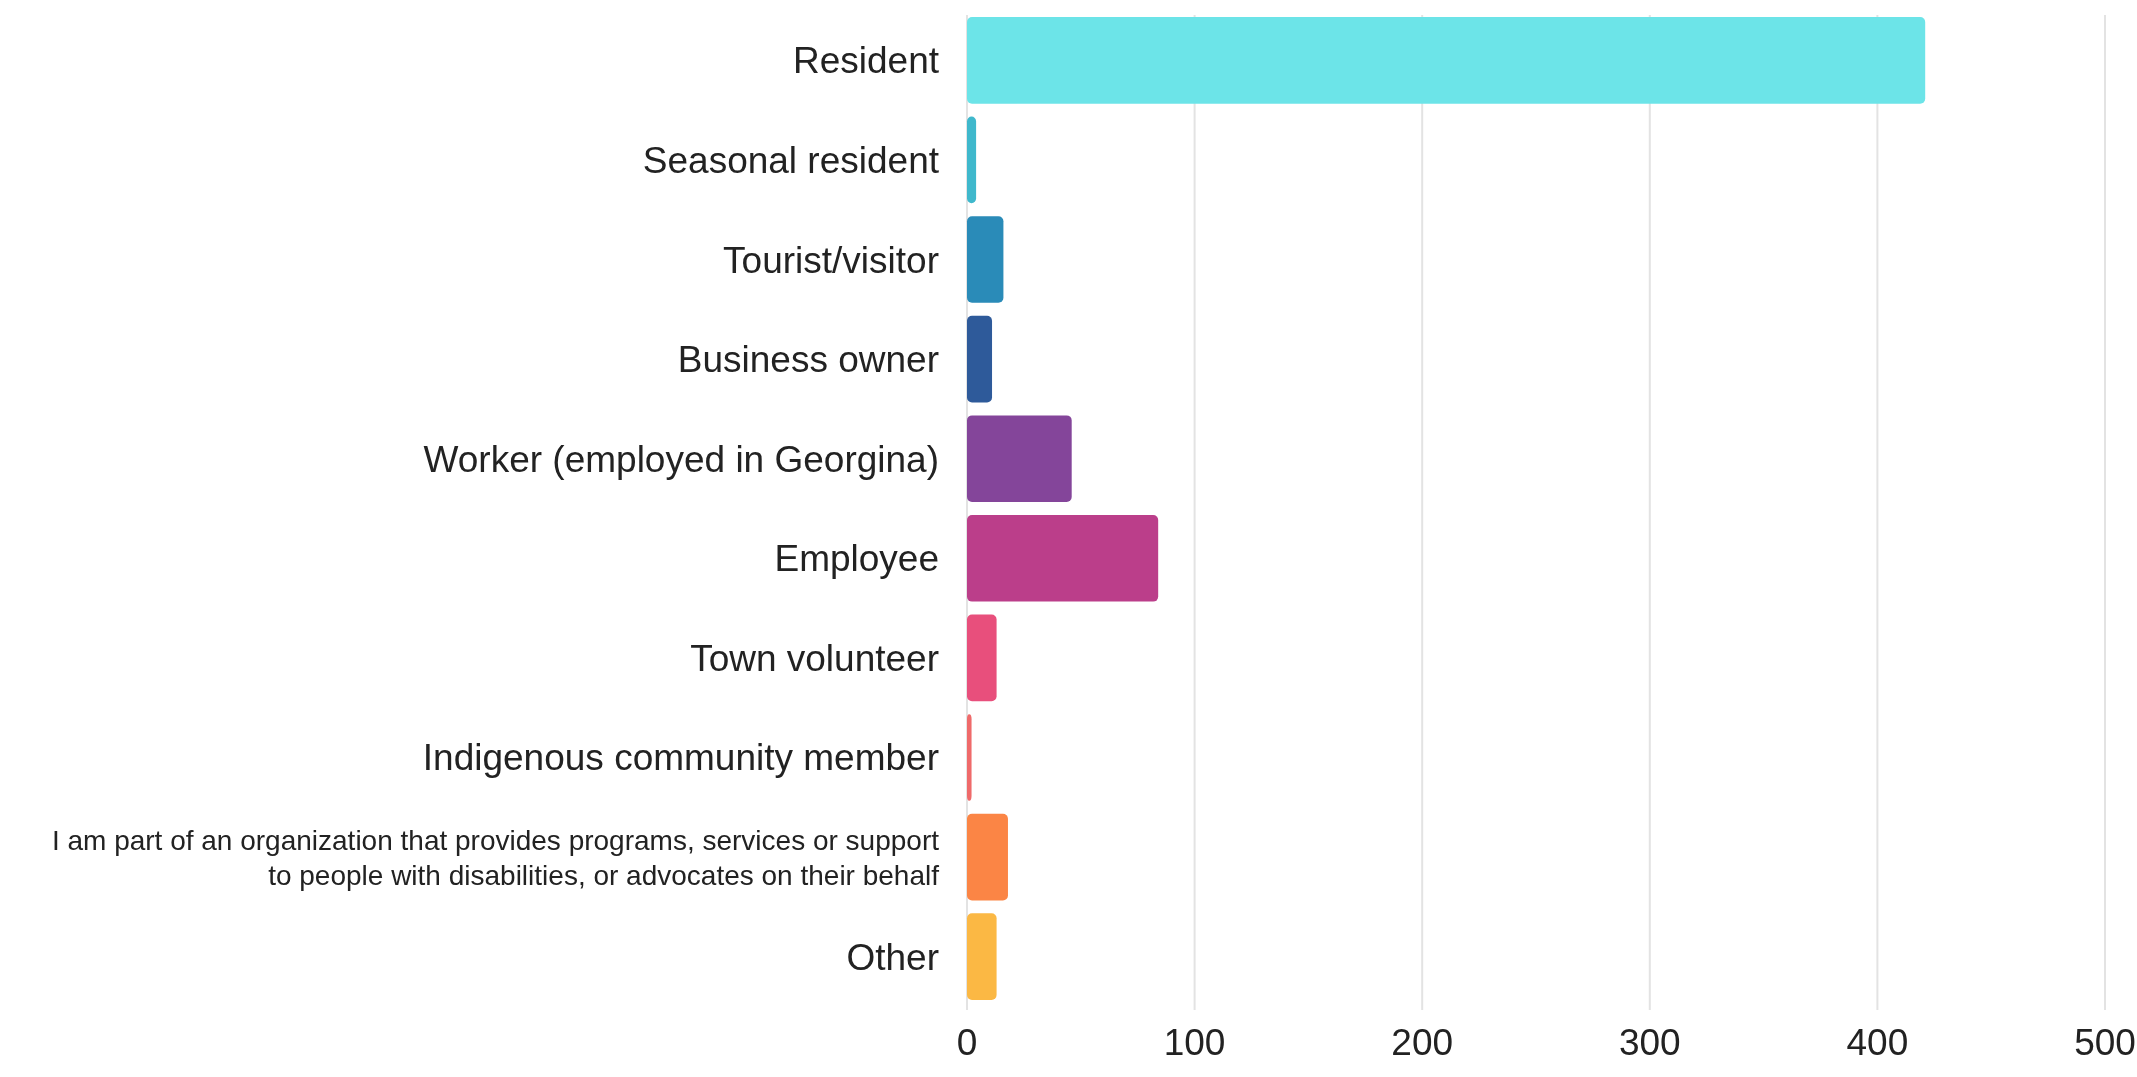  Describe the element at coordinates (680, 757) in the screenshot. I see `y-tick-label: Indigenous community member` at that location.